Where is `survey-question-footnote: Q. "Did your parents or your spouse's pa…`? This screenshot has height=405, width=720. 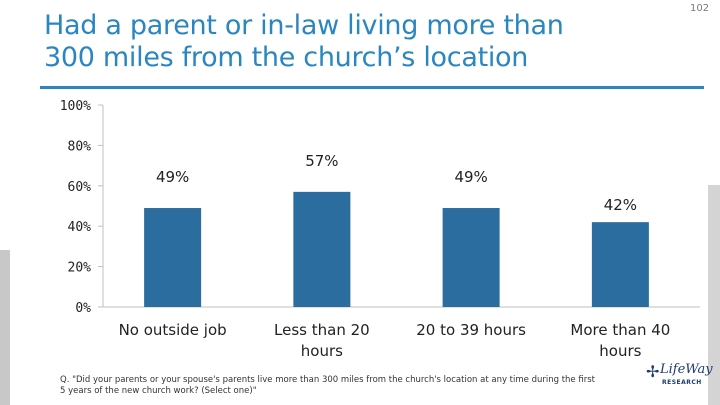 survey-question-footnote: Q. "Did your parents or your spouse's pa… is located at coordinates (327, 385).